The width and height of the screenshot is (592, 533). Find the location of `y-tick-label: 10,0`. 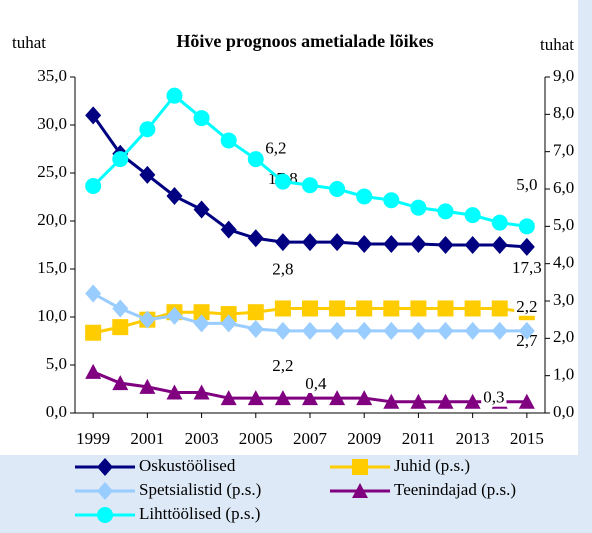

y-tick-label: 10,0 is located at coordinates (52, 315).